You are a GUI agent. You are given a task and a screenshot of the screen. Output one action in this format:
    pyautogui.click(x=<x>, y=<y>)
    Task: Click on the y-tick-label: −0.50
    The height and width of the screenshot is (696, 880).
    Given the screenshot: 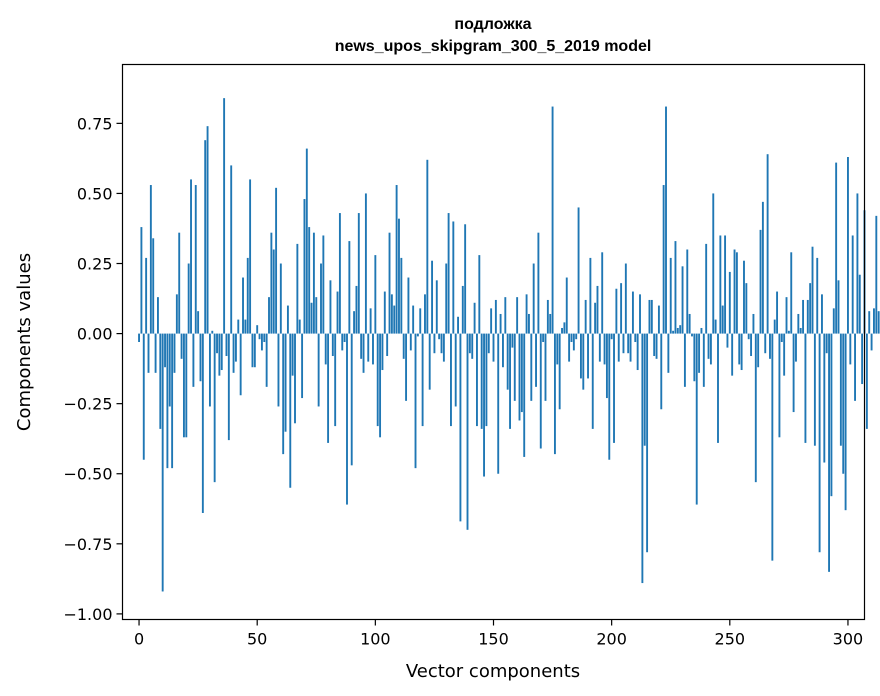 What is the action you would take?
    pyautogui.click(x=87, y=474)
    